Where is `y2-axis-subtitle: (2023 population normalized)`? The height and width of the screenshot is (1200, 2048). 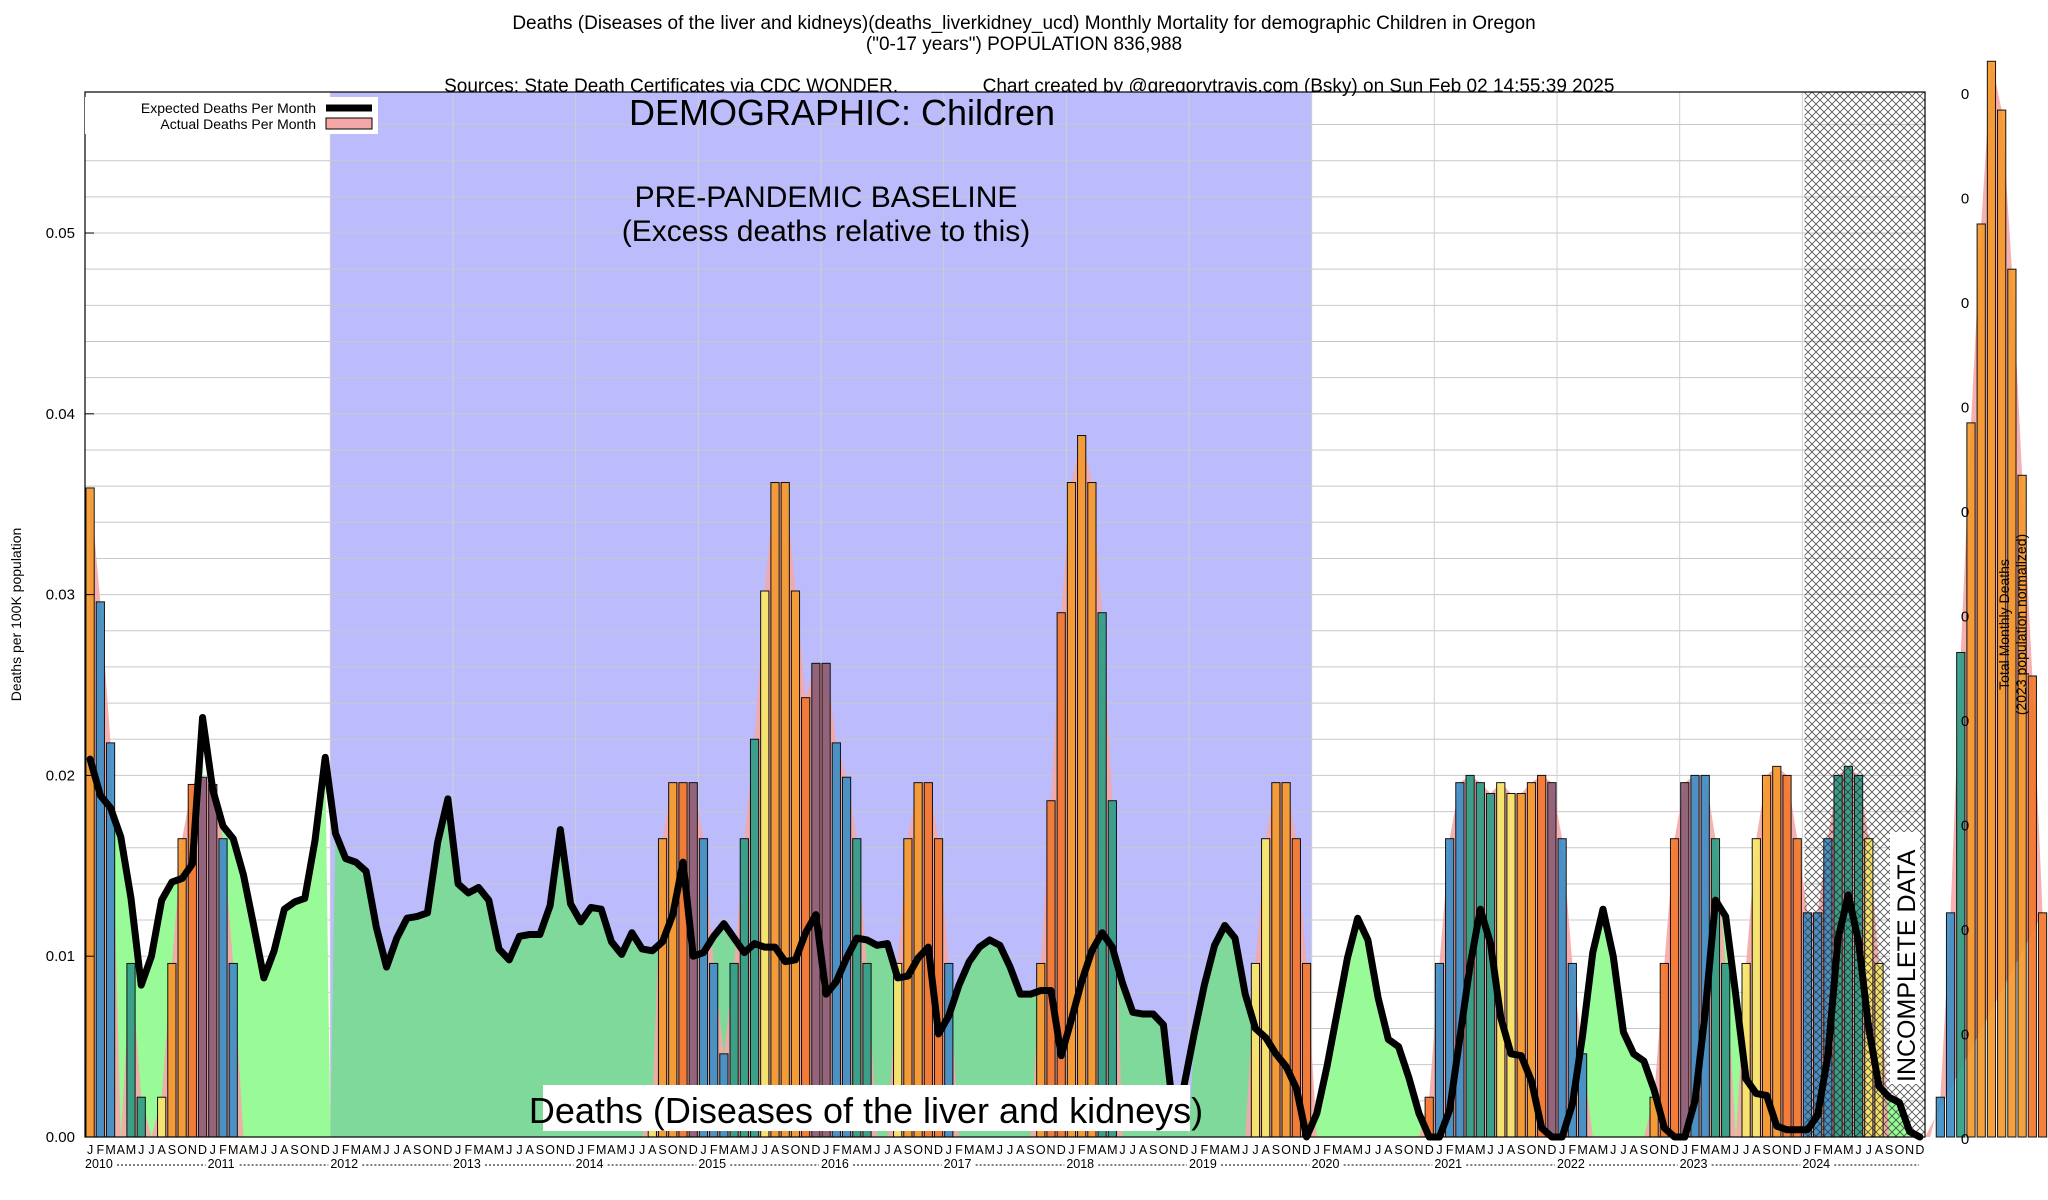
y2-axis-subtitle: (2023 population normalized) is located at coordinates (2021, 624).